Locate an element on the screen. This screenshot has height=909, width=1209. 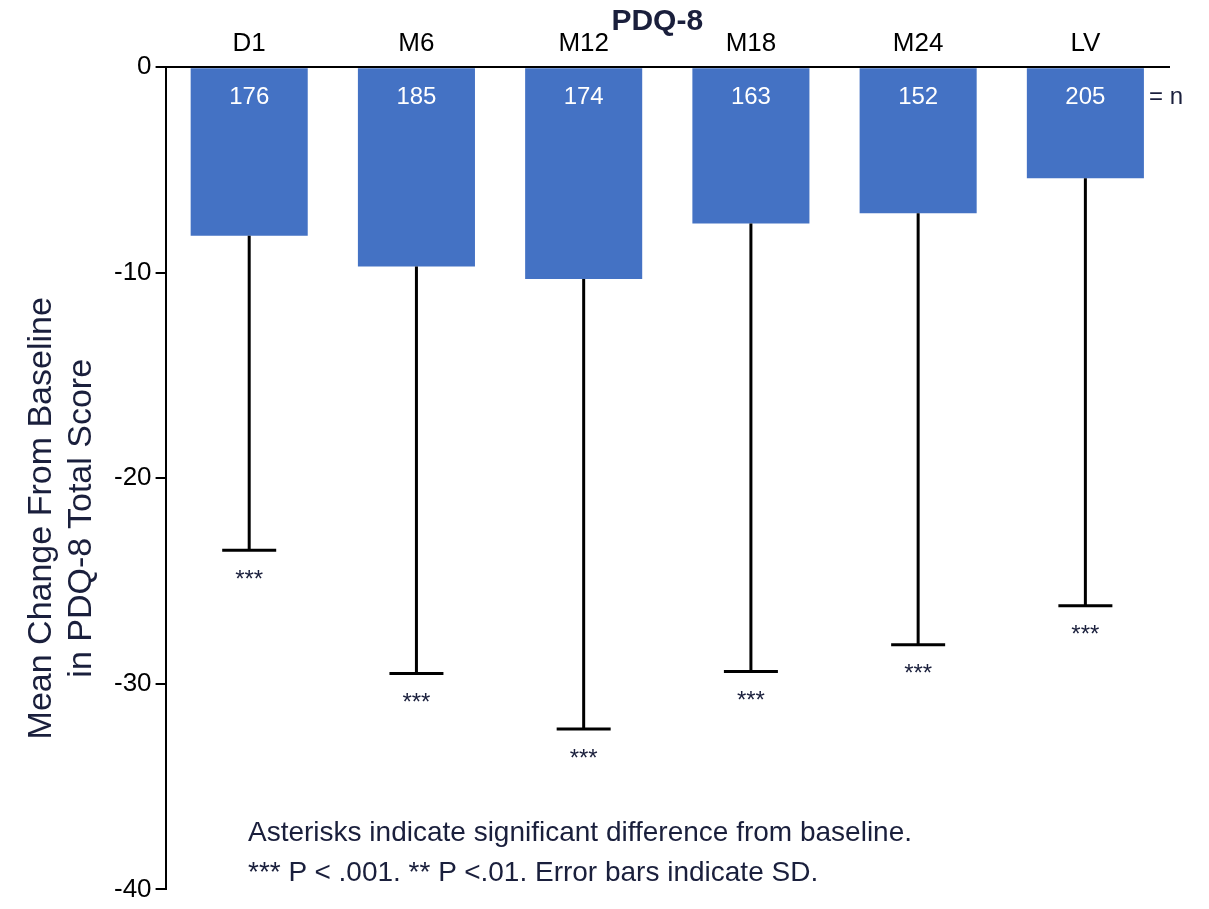
annotation: Asterisks indicate significant difference from baseline. is located at coordinates (580, 832).